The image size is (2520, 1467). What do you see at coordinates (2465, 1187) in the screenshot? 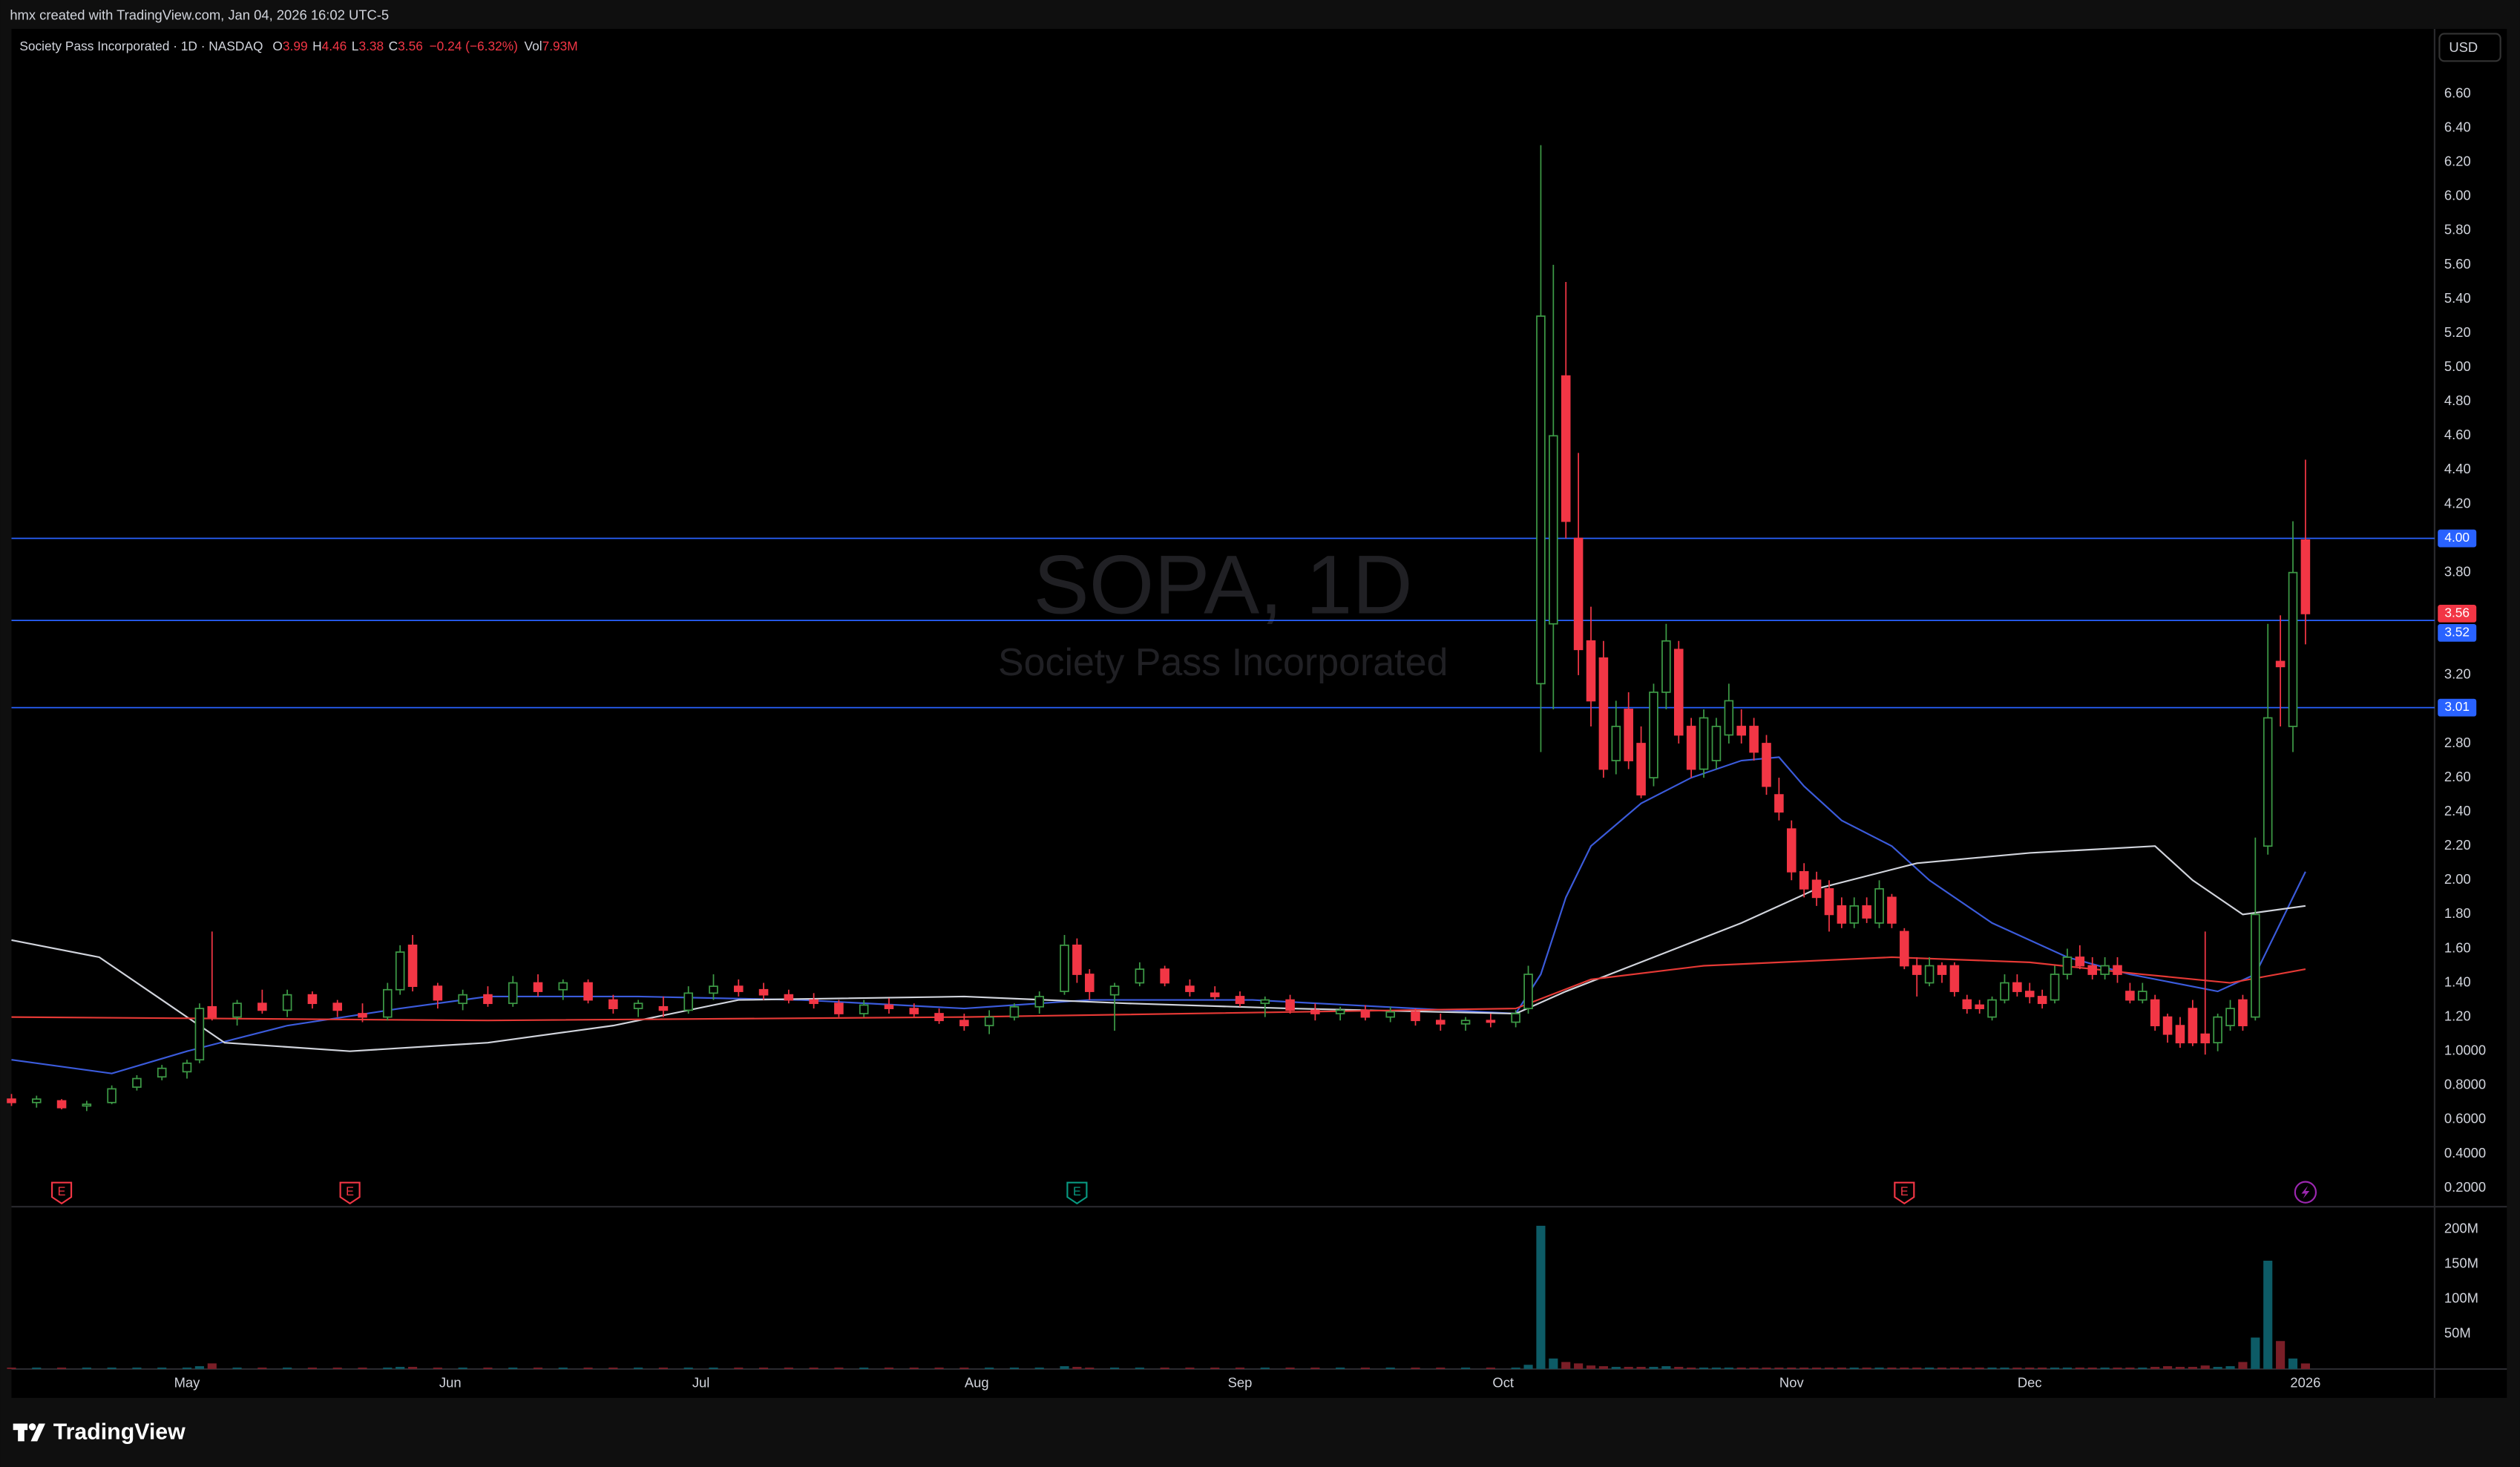
I see `y-tick-label: 0.2000` at bounding box center [2465, 1187].